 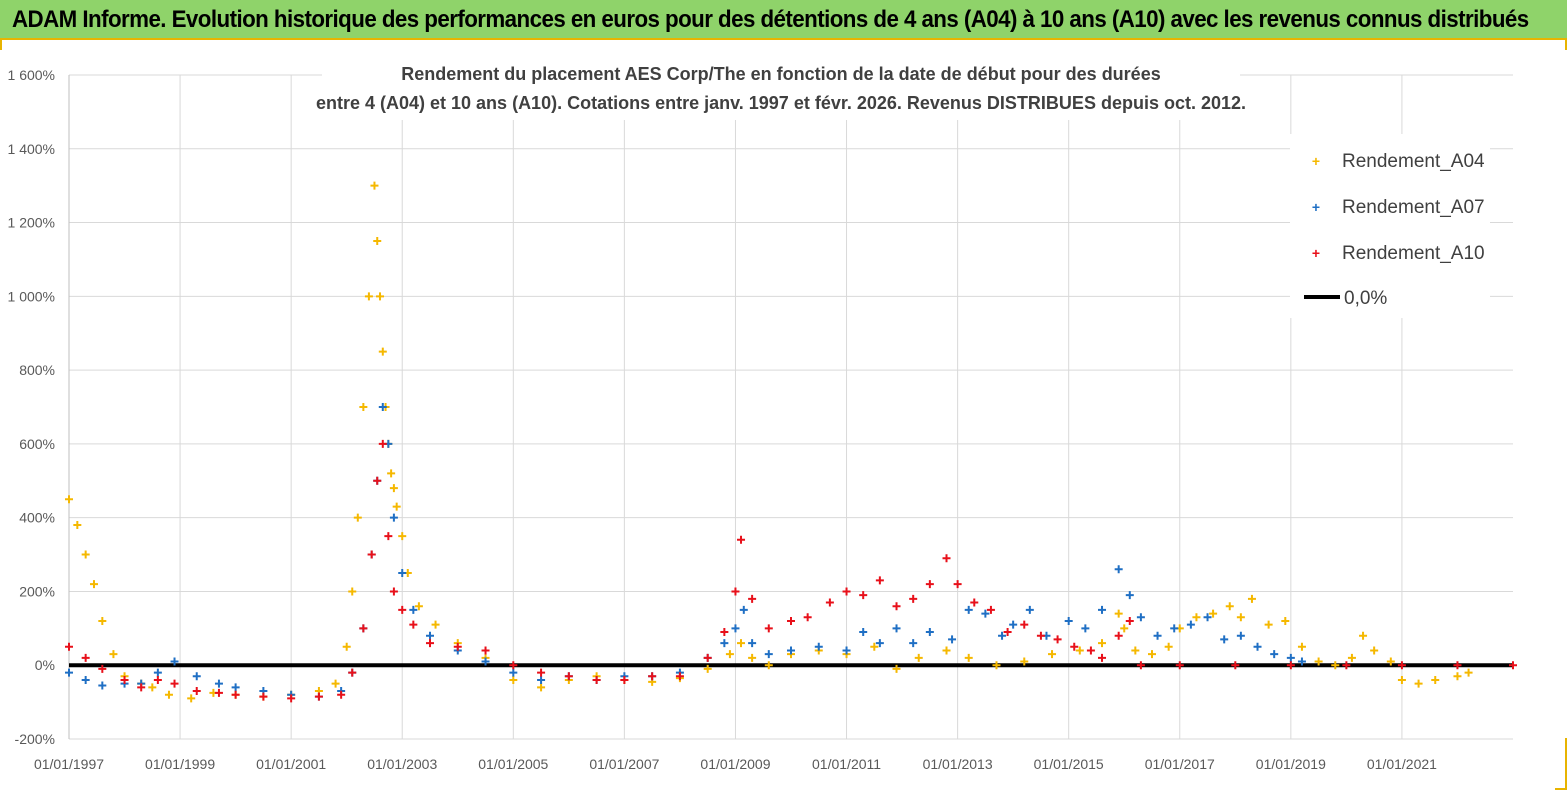 What do you see at coordinates (37, 444) in the screenshot?
I see `y-tick-label: 600%` at bounding box center [37, 444].